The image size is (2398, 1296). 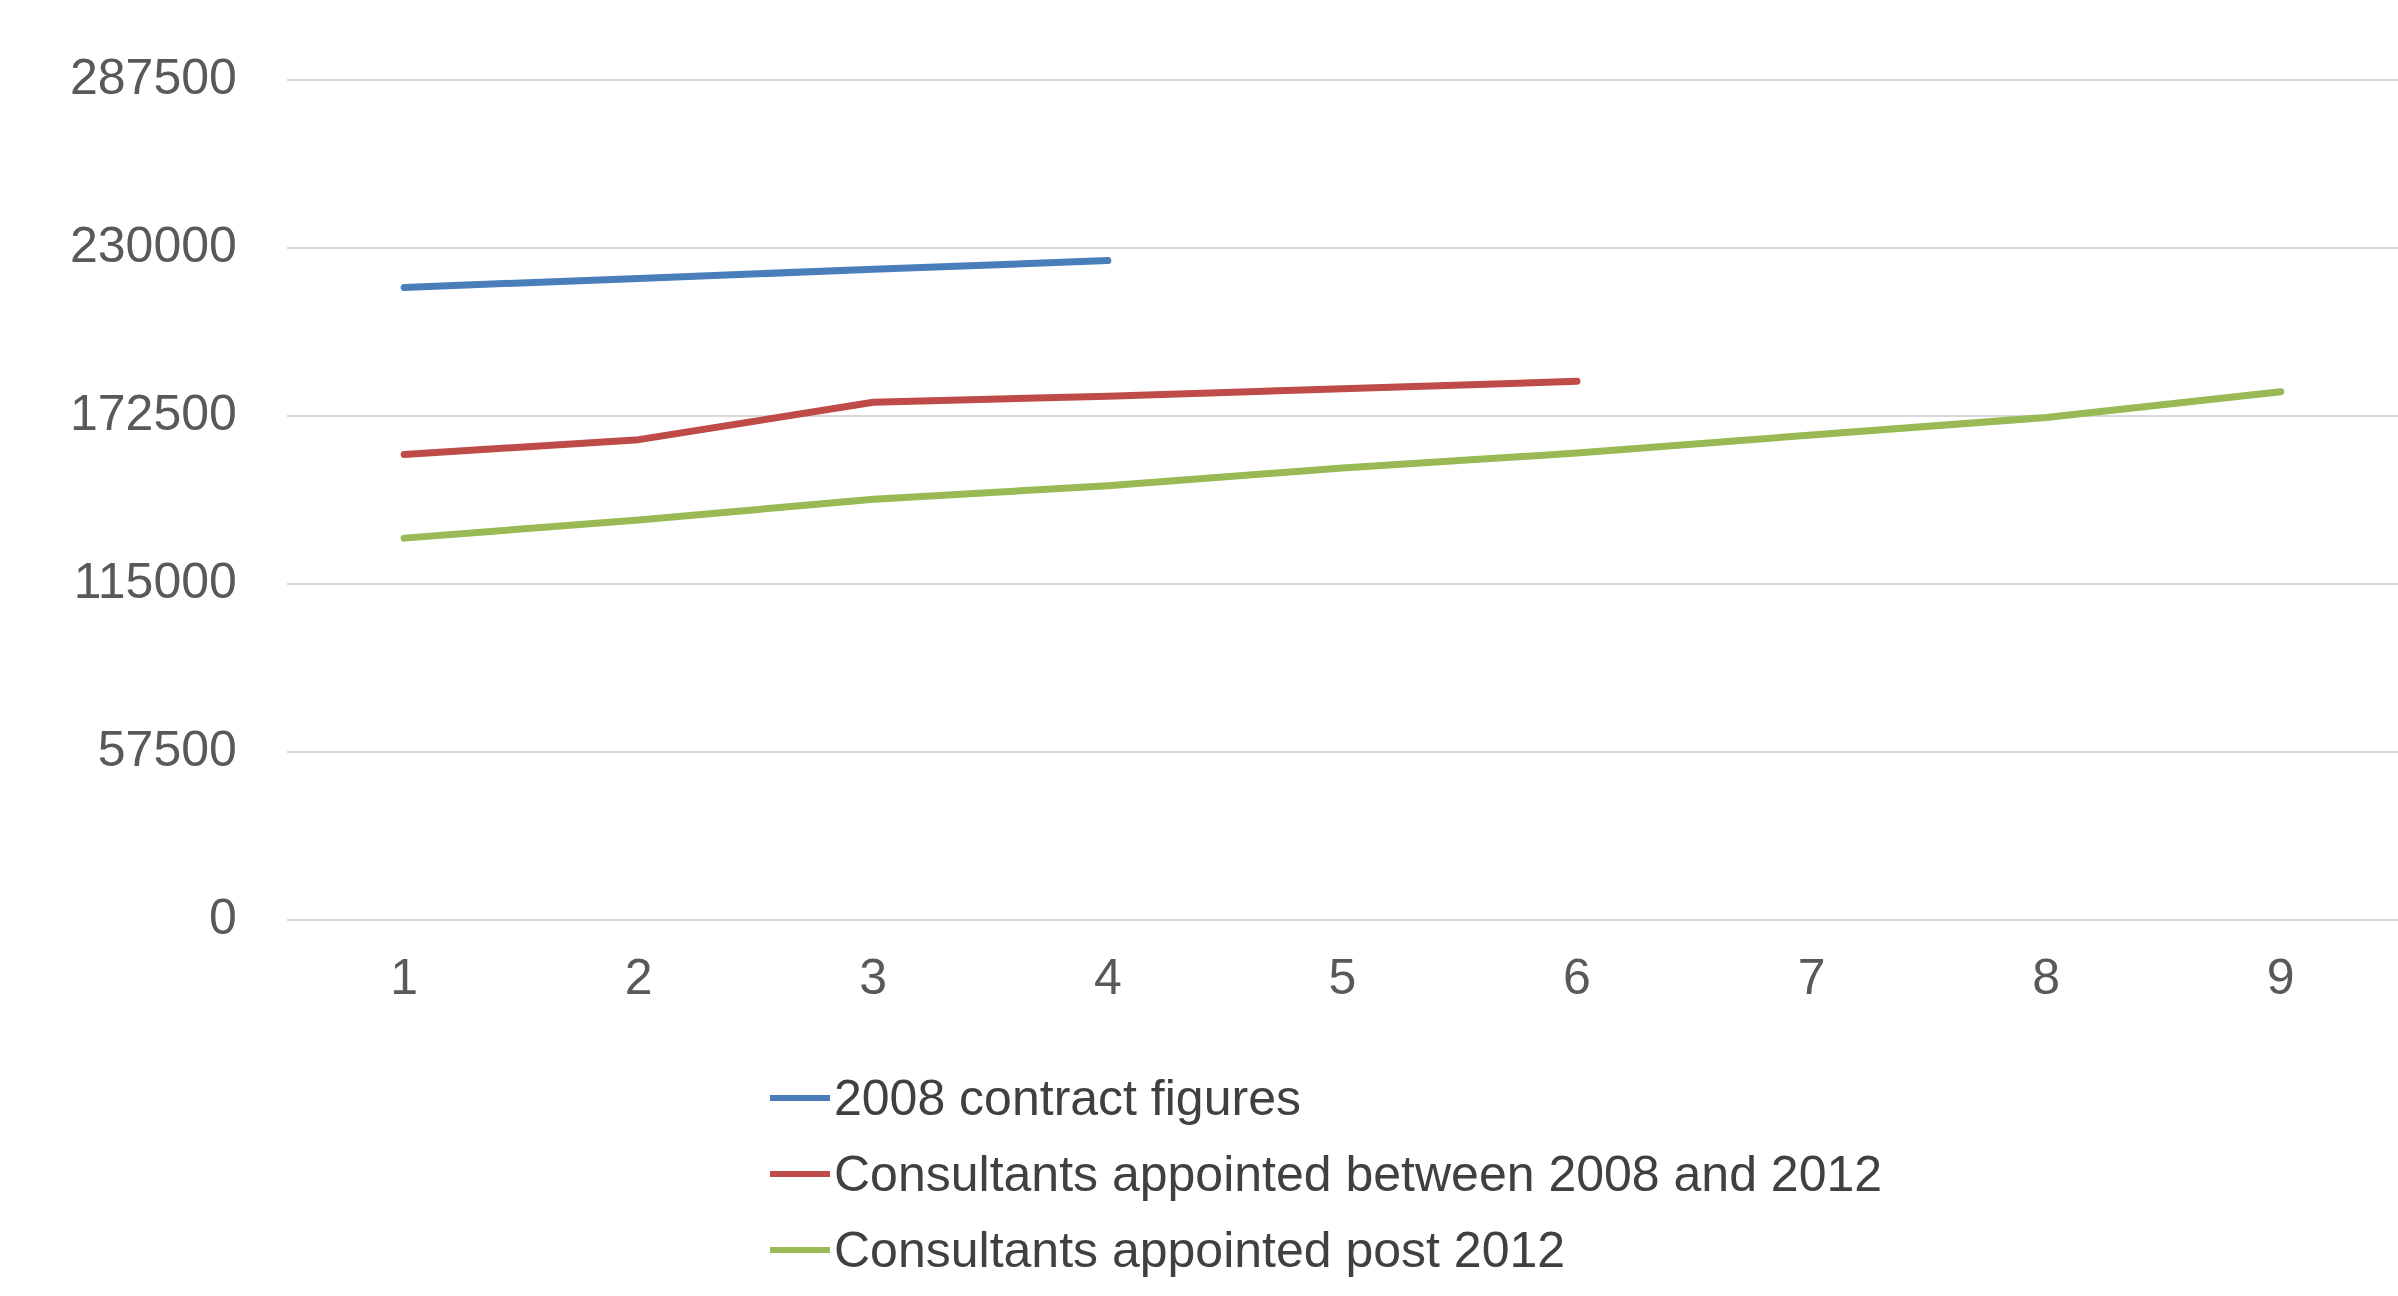 What do you see at coordinates (155, 580) in the screenshot?
I see `y-tick-label: 115000` at bounding box center [155, 580].